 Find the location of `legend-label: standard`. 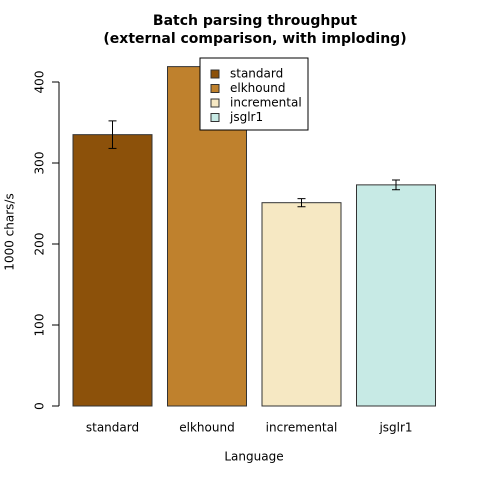

legend-label: standard is located at coordinates (256, 74).